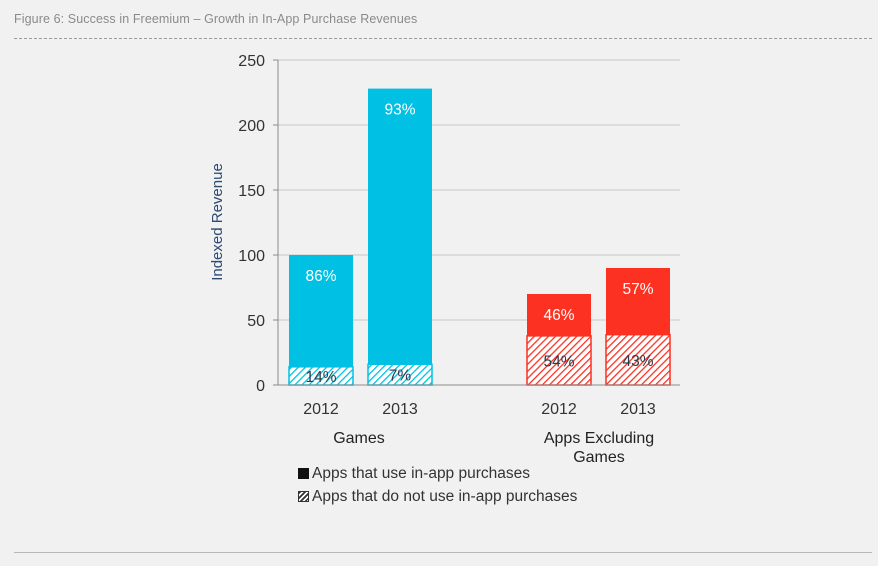  I want to click on legend-swatch-hatched, so click(303, 496).